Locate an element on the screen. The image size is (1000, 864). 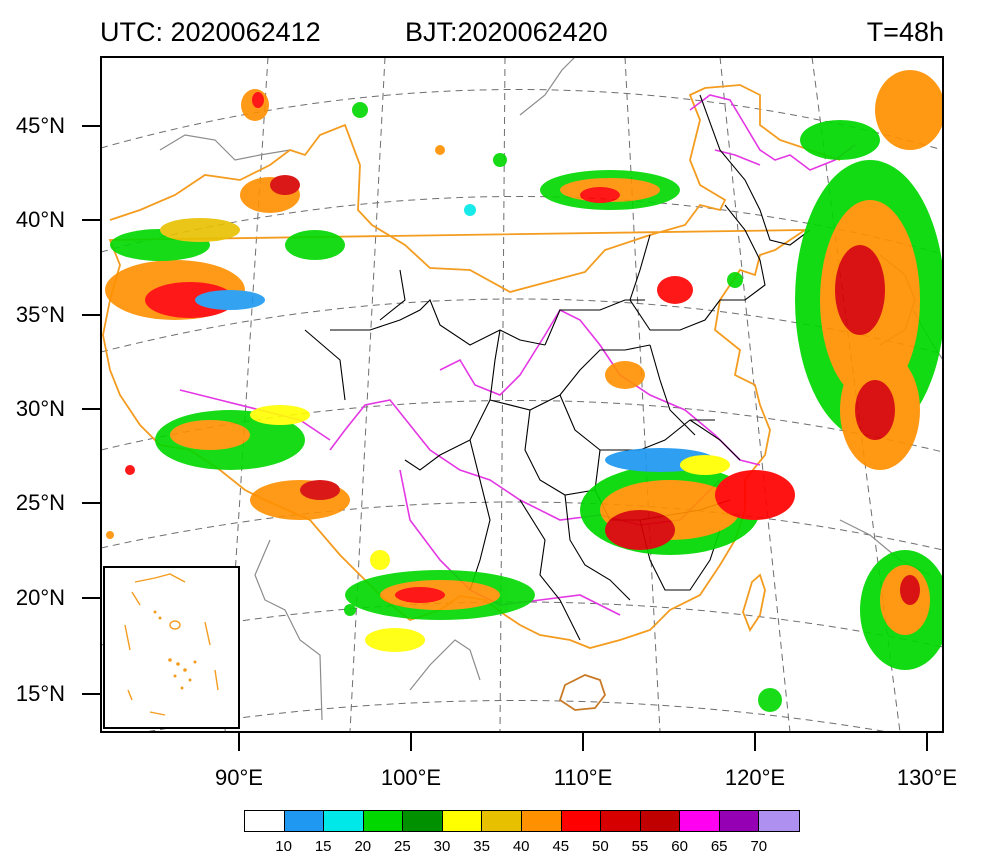
lat-label-15: 15°N is located at coordinates (40, 693).